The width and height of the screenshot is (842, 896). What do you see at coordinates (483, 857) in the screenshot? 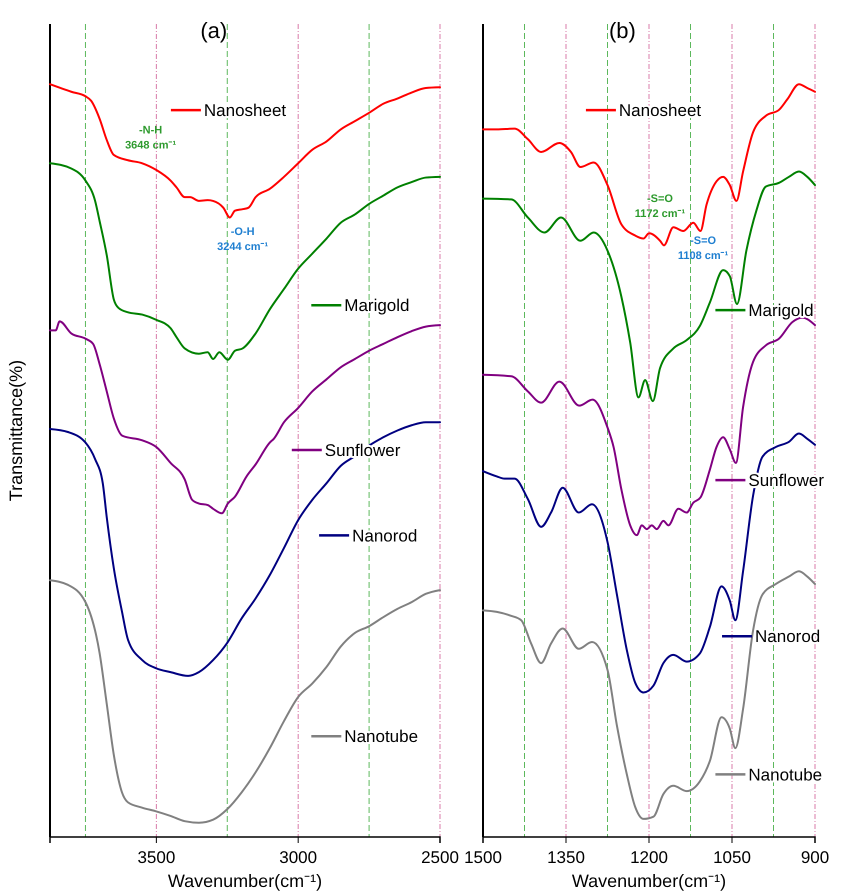
I see `x-tick-label: 1500` at bounding box center [483, 857].